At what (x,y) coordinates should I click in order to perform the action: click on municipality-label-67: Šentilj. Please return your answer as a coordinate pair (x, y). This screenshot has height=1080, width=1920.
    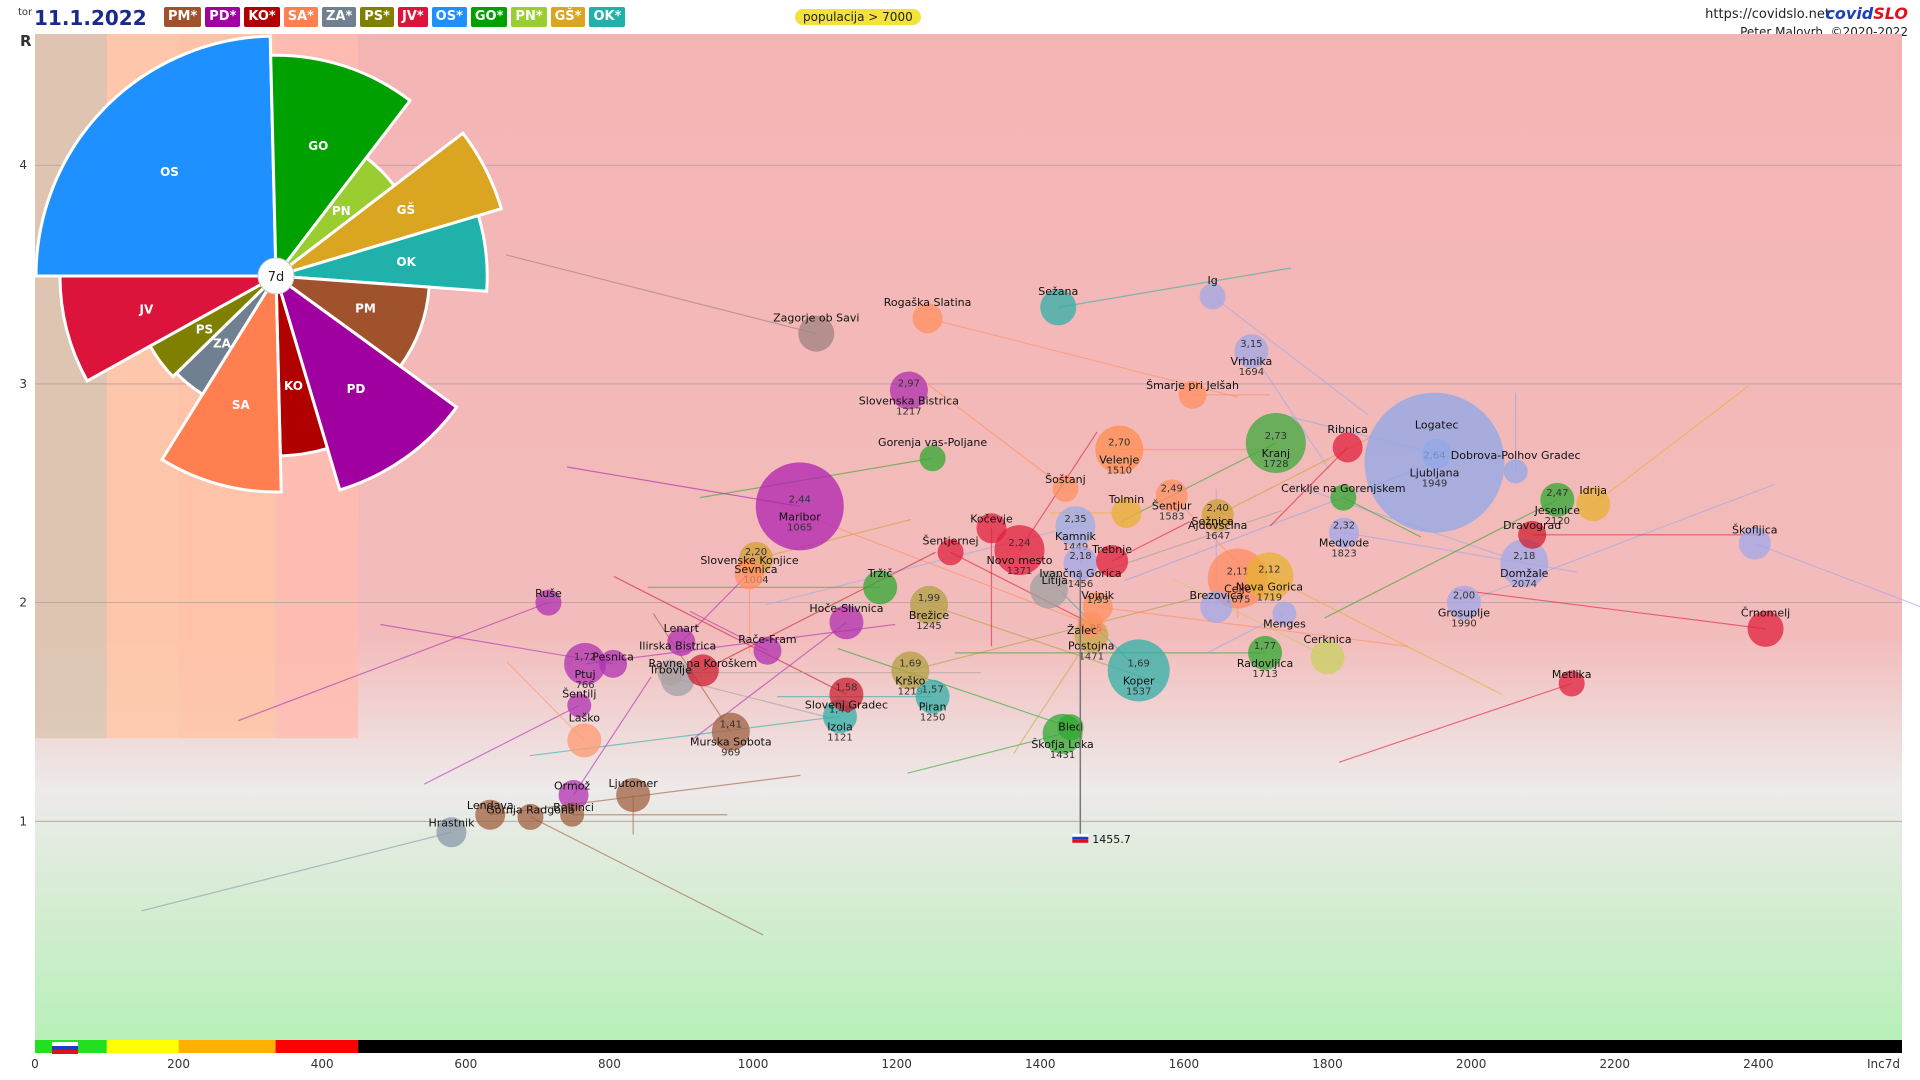
    Looking at the image, I should click on (579, 694).